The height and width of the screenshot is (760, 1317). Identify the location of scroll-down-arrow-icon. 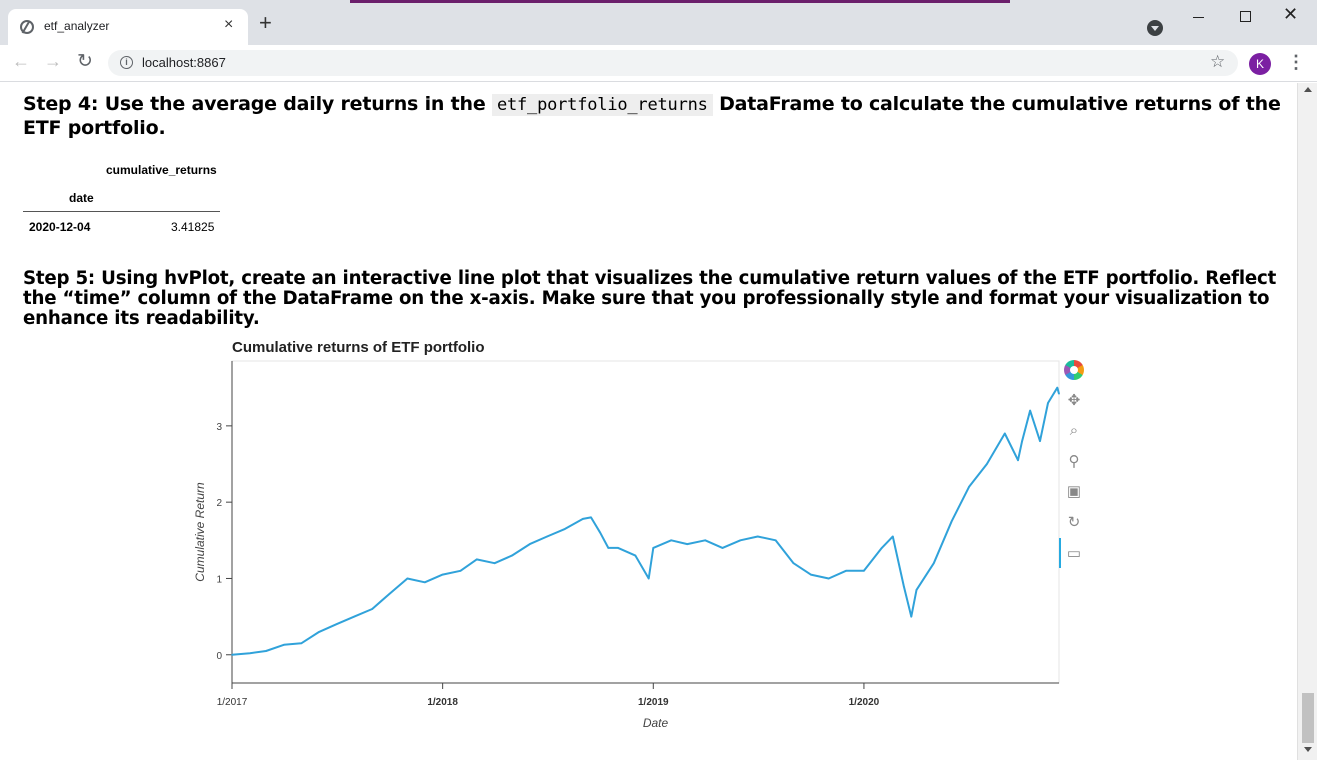
(1308, 749).